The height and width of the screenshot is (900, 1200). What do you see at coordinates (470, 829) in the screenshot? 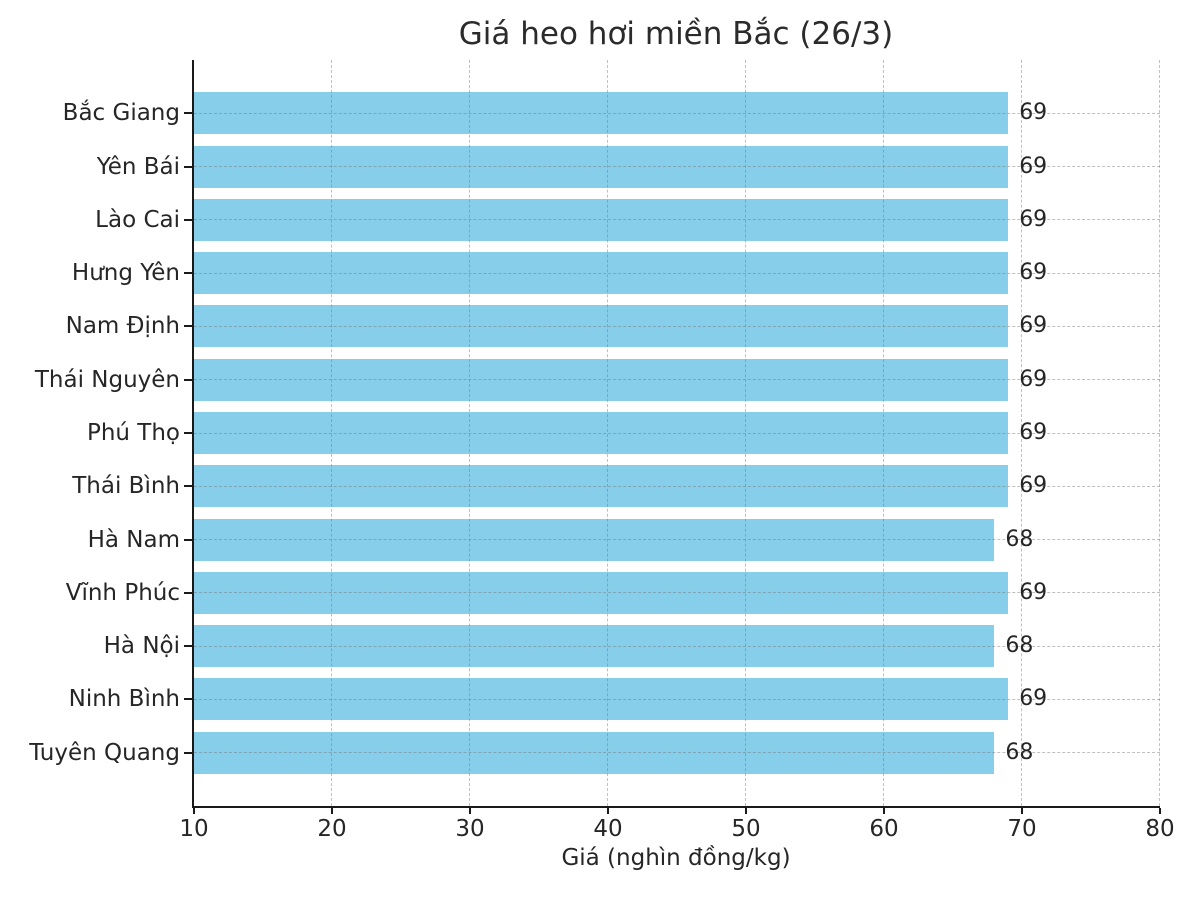
I see `x-tick-label: 30` at bounding box center [470, 829].